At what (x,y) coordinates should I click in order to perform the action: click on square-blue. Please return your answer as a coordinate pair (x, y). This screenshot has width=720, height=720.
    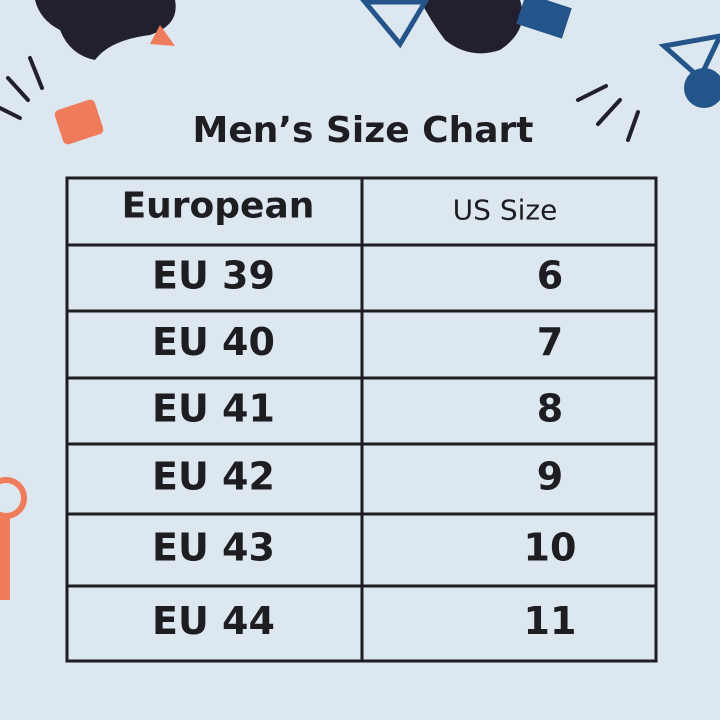
    Looking at the image, I should click on (544, 19).